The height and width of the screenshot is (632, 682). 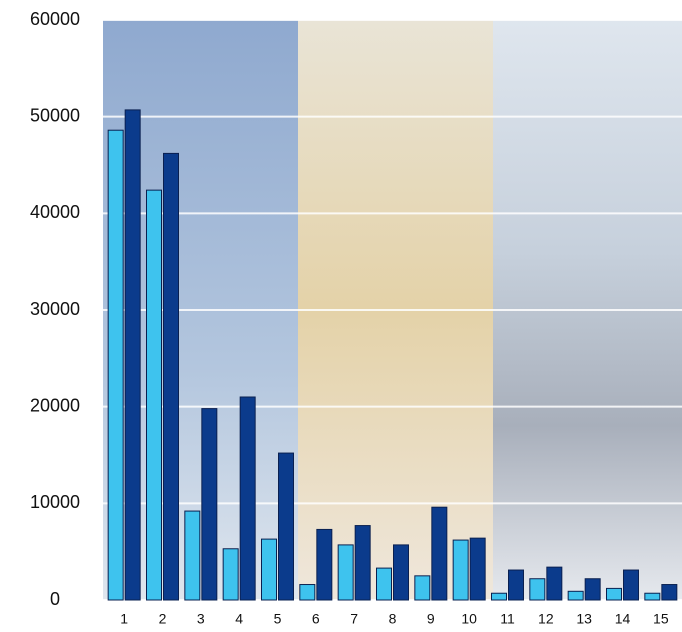 What do you see at coordinates (55, 212) in the screenshot?
I see `y-tick-label: 40000` at bounding box center [55, 212].